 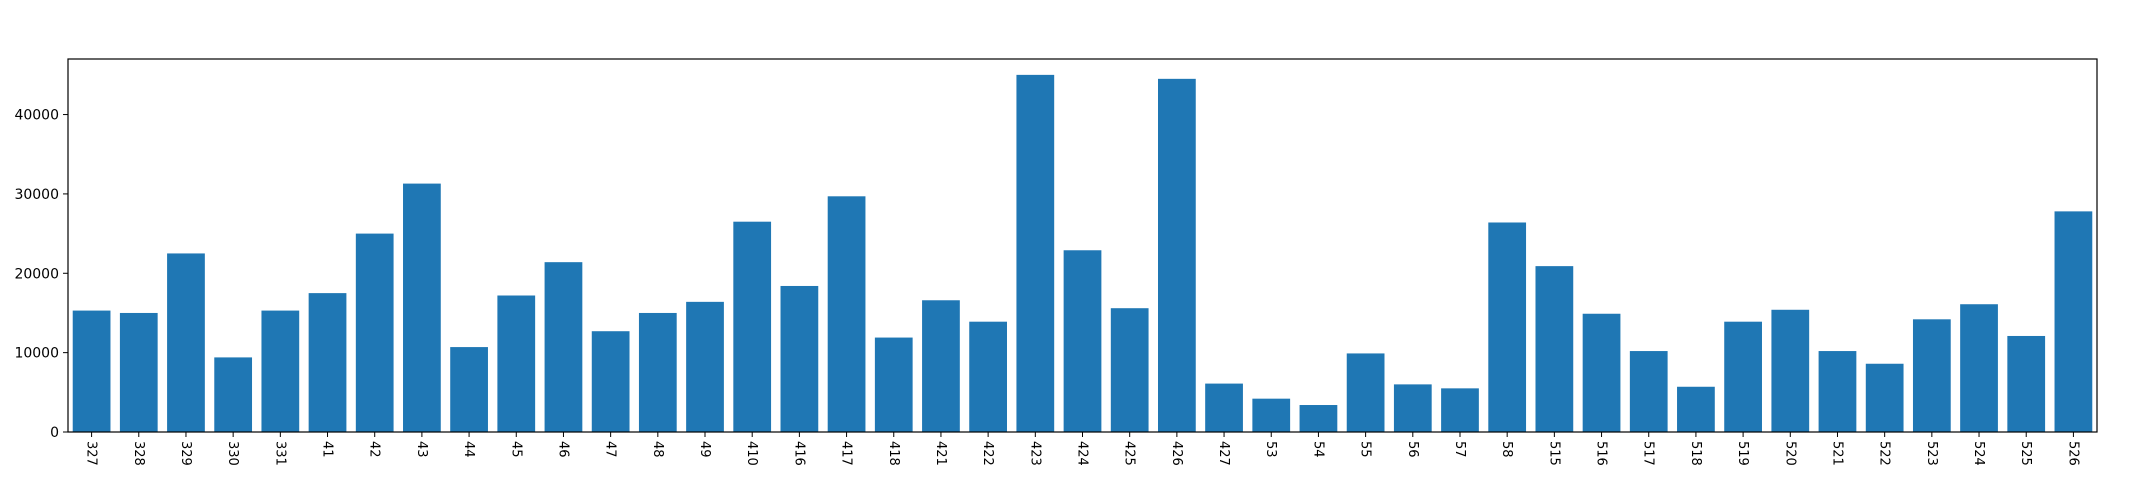 I want to click on x-tick-label: 42, so click(x=374, y=449).